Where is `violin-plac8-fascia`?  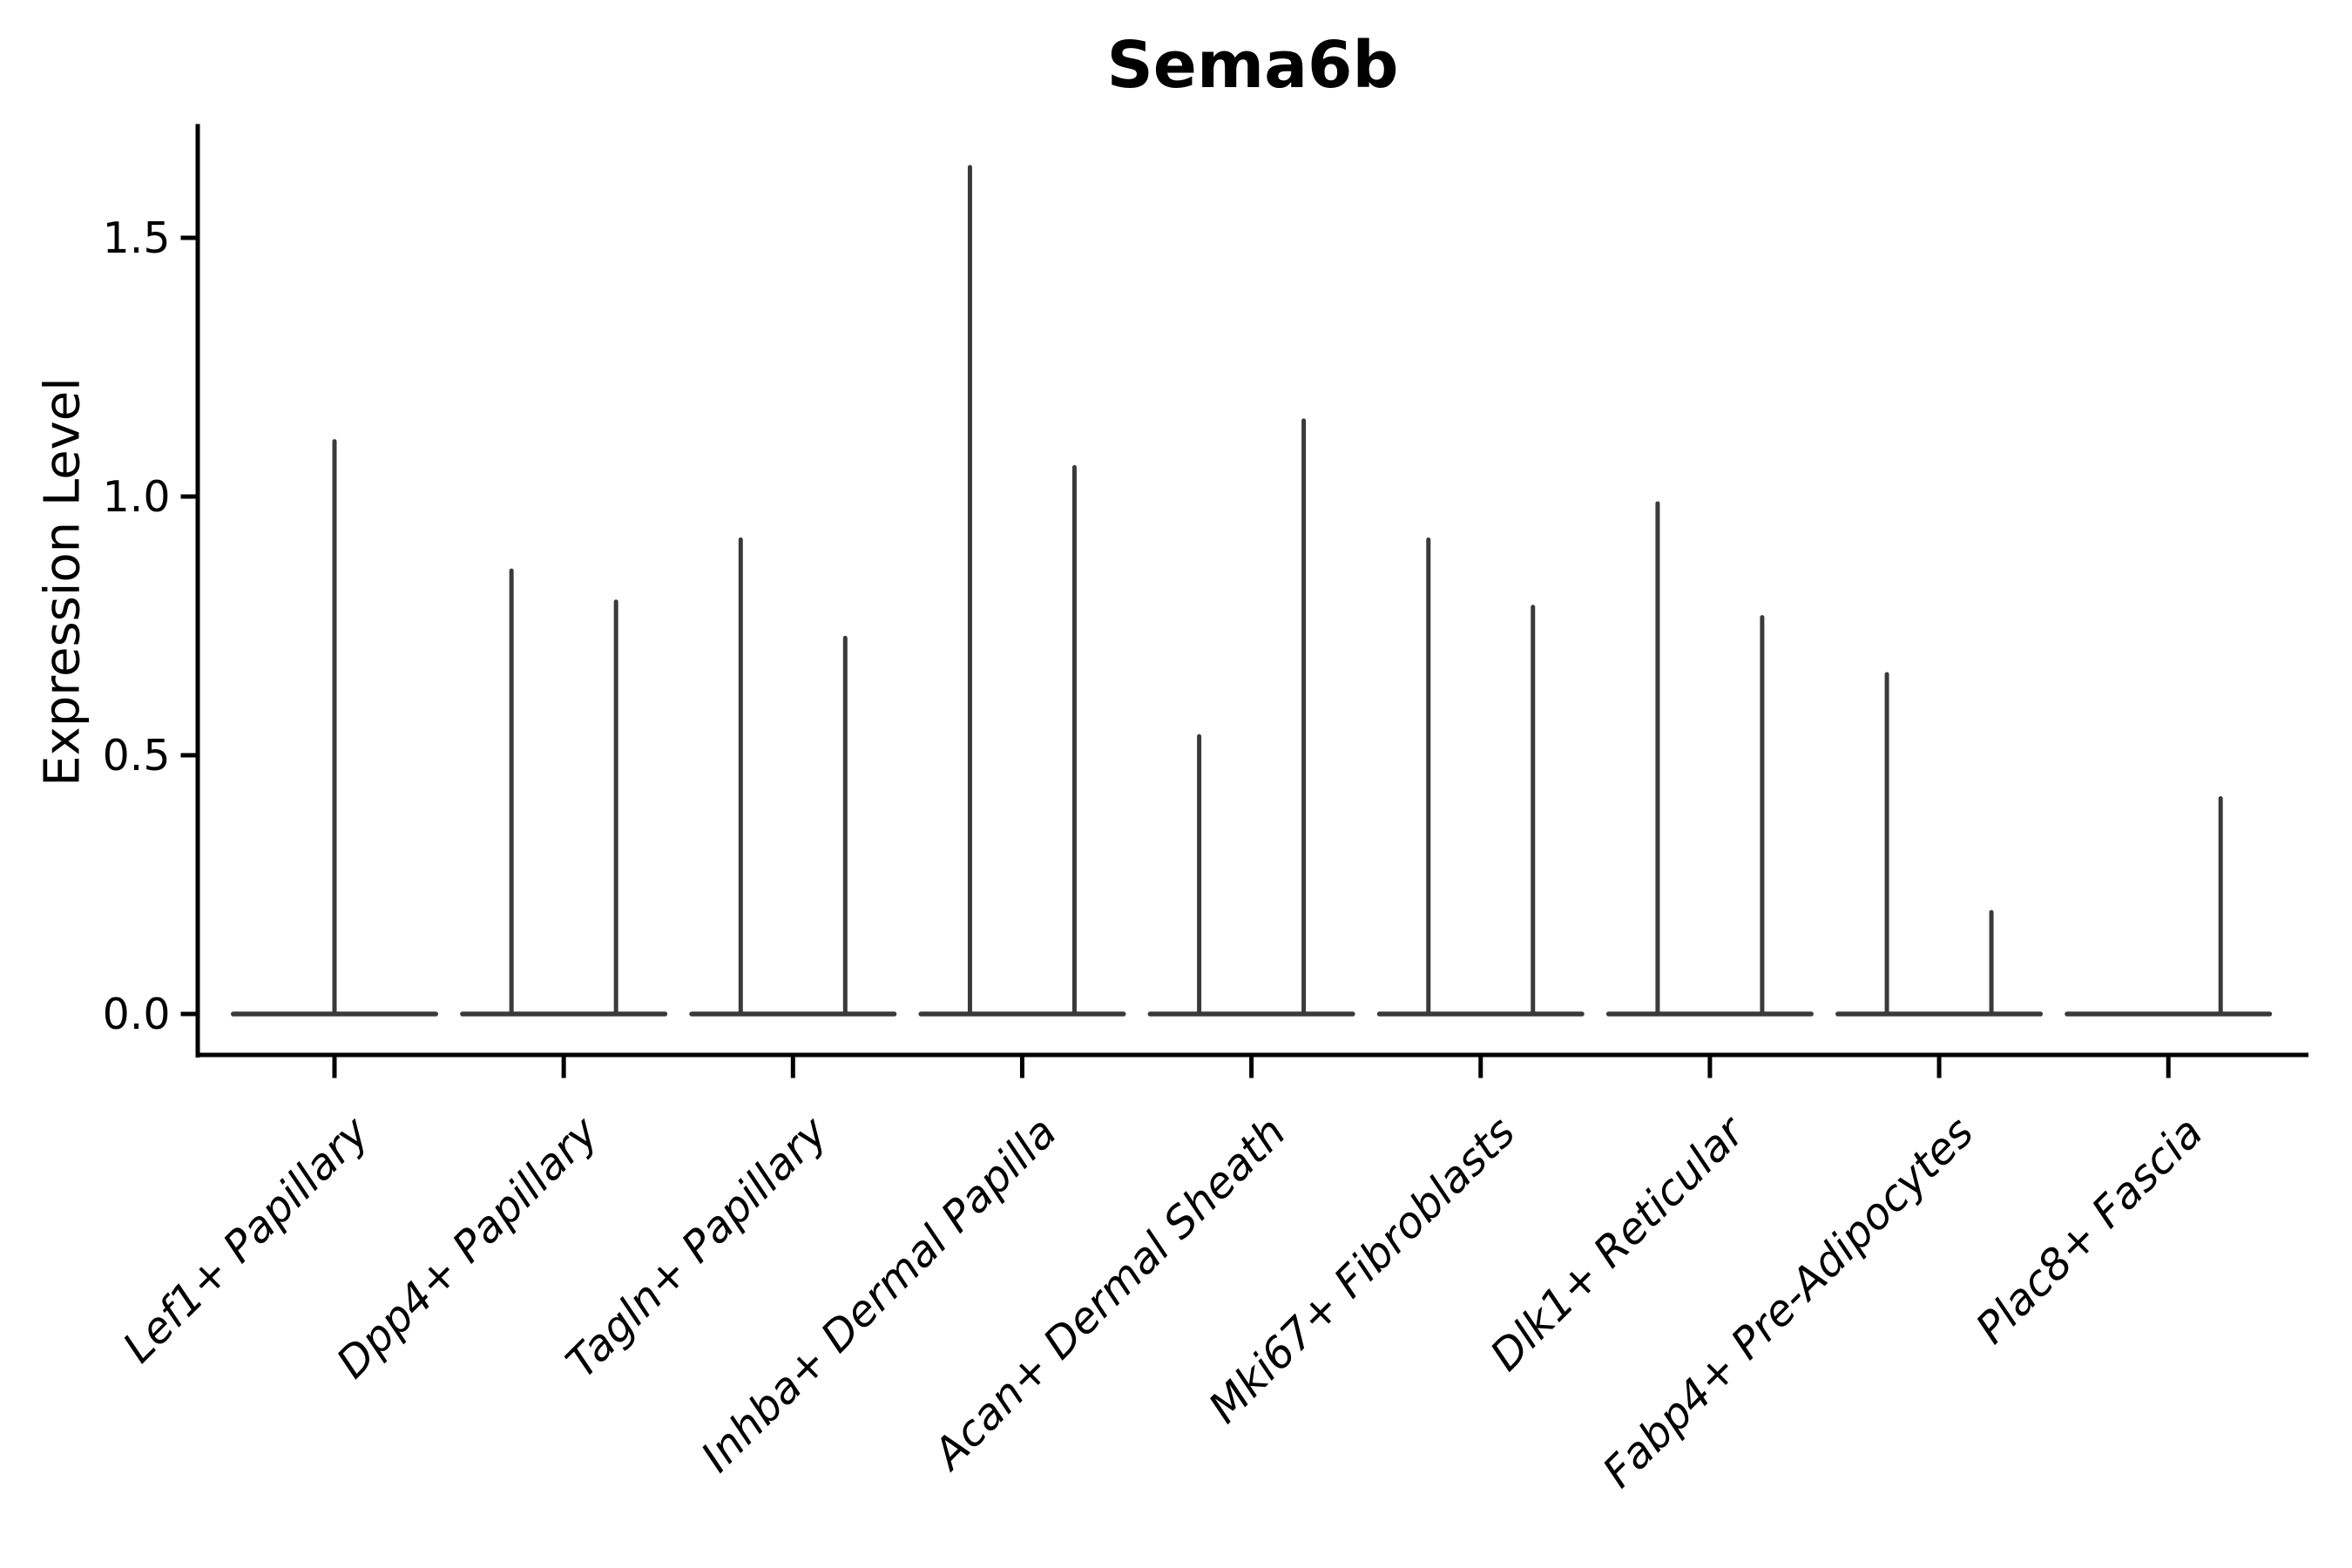 violin-plac8-fascia is located at coordinates (2169, 906).